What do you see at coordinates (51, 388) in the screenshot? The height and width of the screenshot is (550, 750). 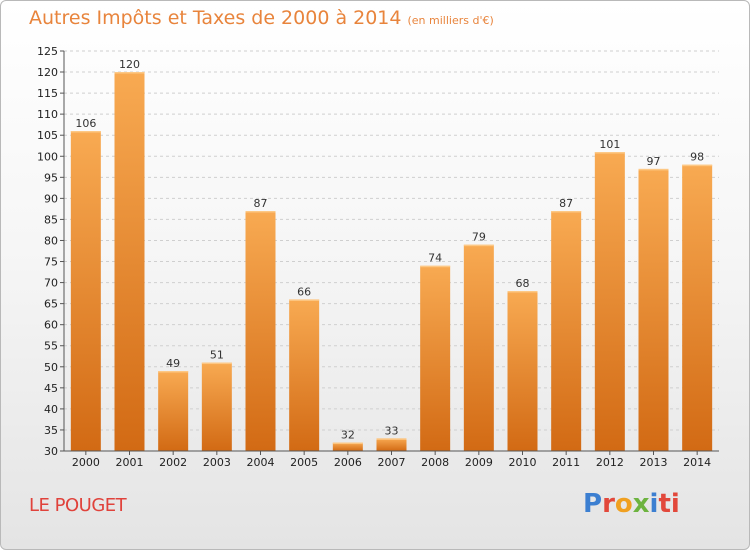 I see `y-tick-label: 45` at bounding box center [51, 388].